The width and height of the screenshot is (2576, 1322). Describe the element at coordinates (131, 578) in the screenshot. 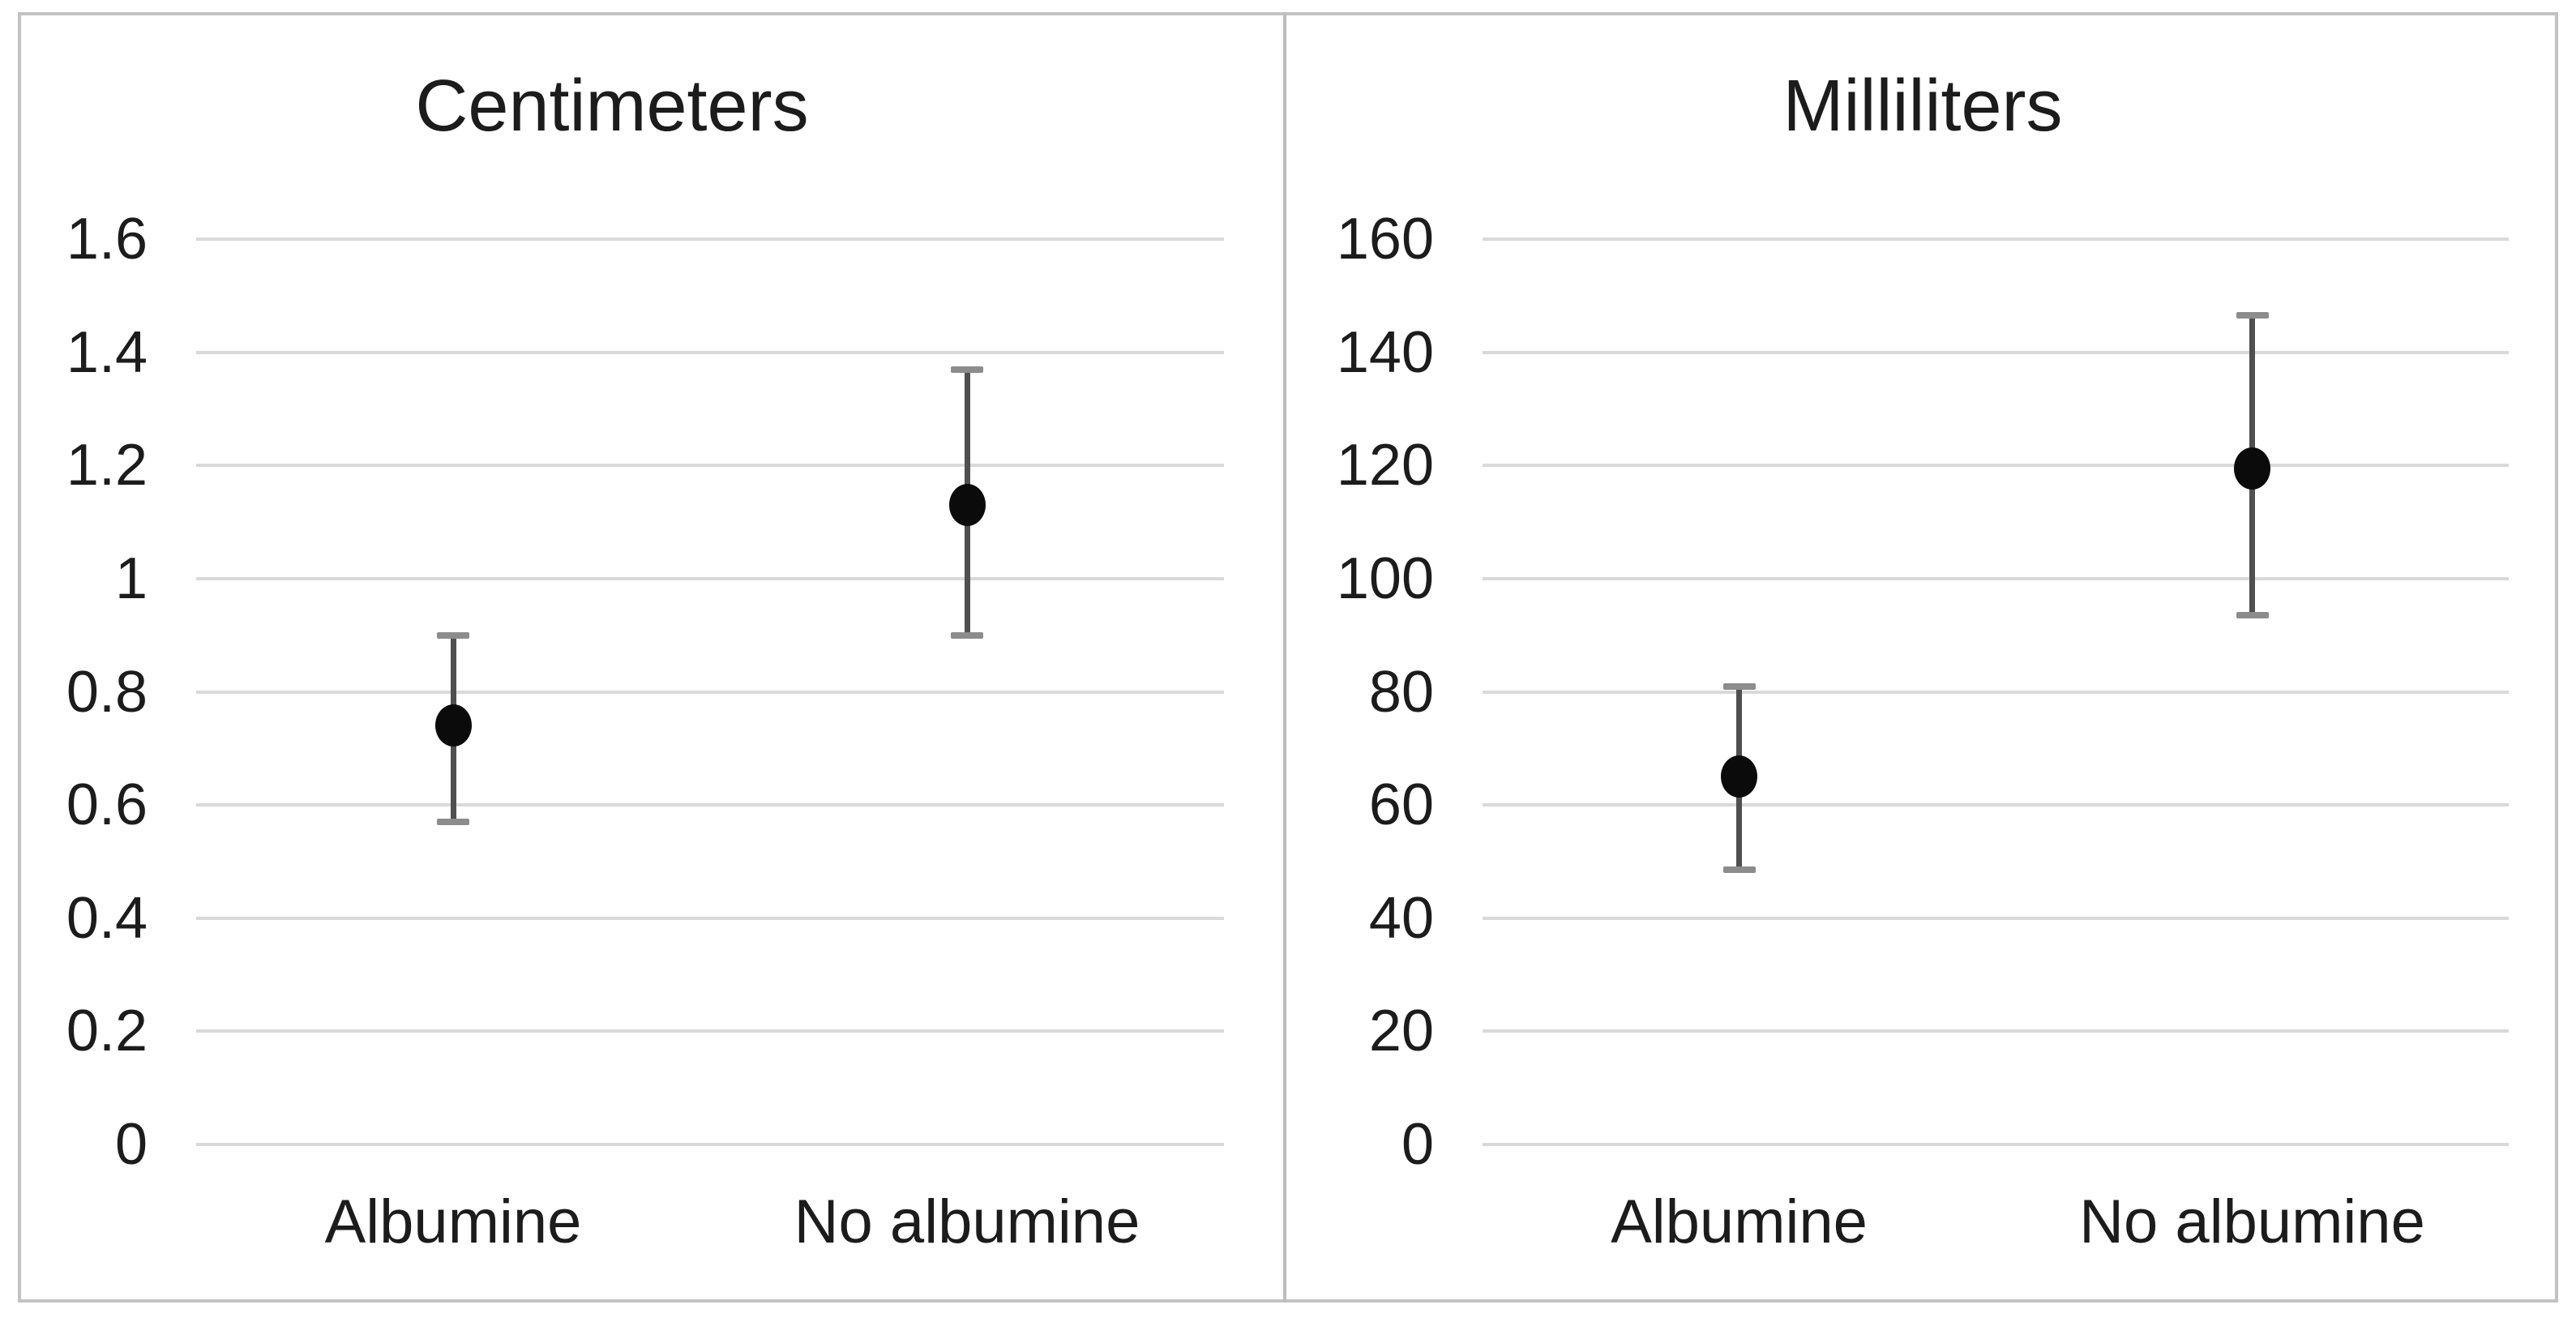

I see `y-axis-tick-label: 1` at that location.